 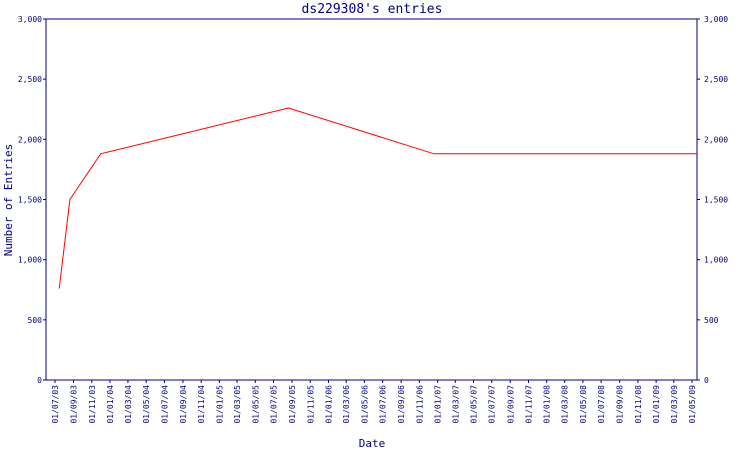 I want to click on x-tick-label: 01/05/08, so click(x=583, y=404).